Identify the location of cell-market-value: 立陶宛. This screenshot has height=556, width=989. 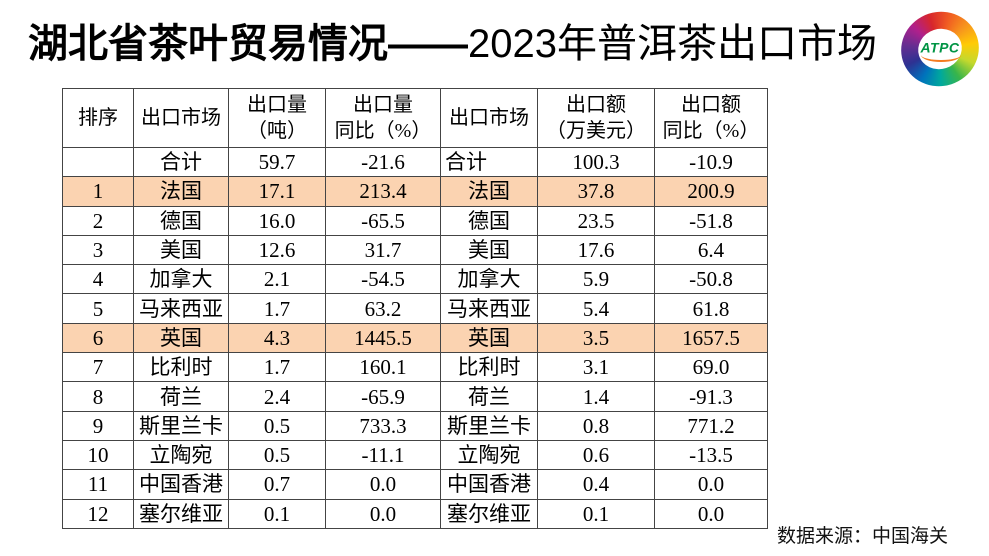
(489, 455).